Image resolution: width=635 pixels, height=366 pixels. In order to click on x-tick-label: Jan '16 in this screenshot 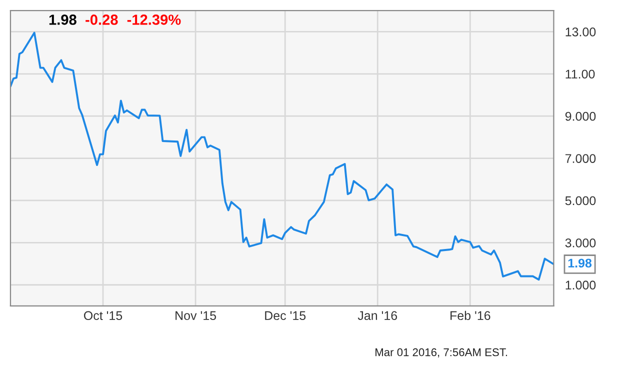, I will do `click(378, 315)`.